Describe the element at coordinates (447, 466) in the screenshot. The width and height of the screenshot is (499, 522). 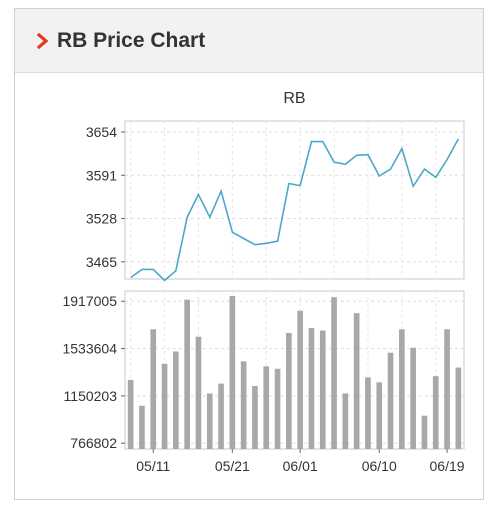
I see `x-tick-label: 06/19` at that location.